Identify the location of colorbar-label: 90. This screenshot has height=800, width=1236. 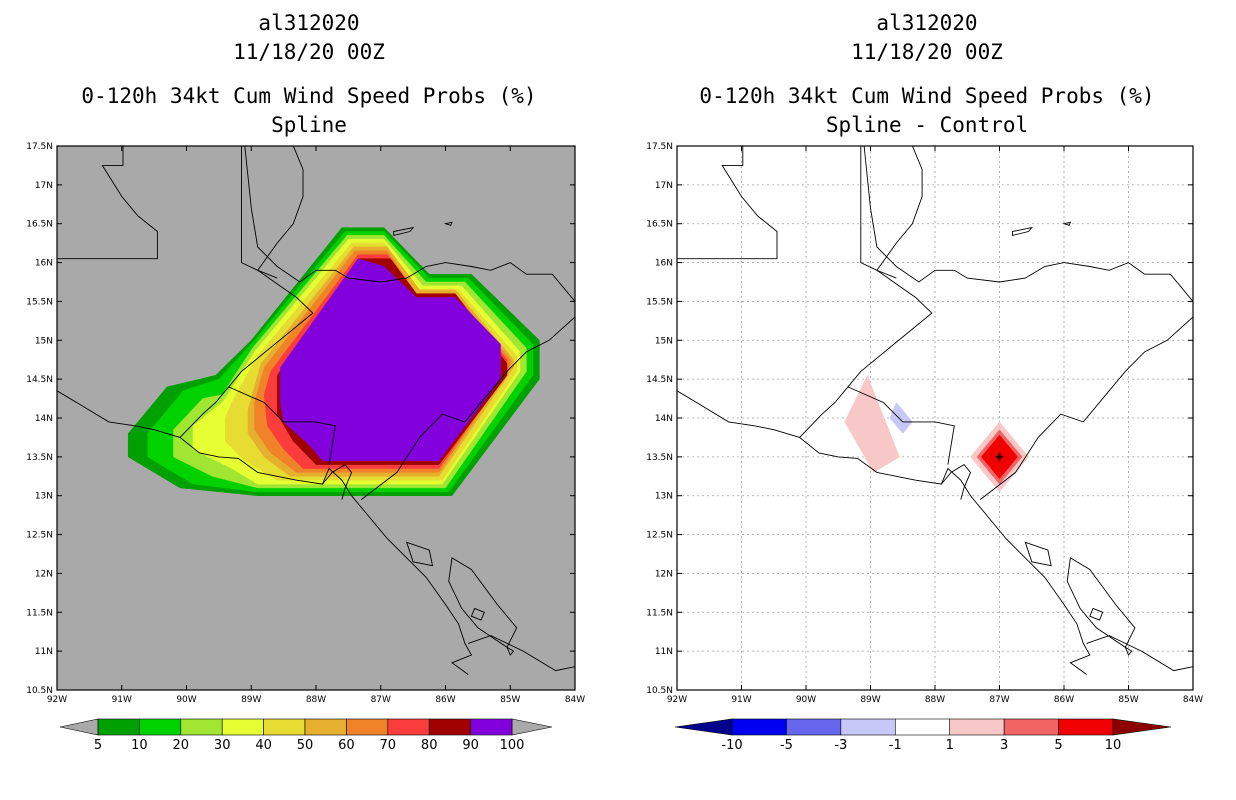
(470, 745).